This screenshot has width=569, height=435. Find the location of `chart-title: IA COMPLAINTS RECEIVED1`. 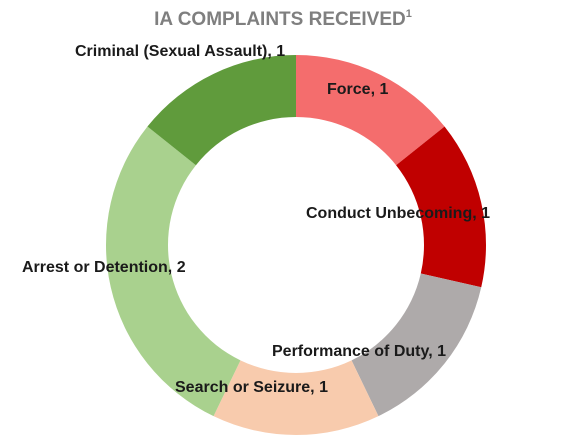

chart-title: IA COMPLAINTS RECEIVED1 is located at coordinates (283, 19).